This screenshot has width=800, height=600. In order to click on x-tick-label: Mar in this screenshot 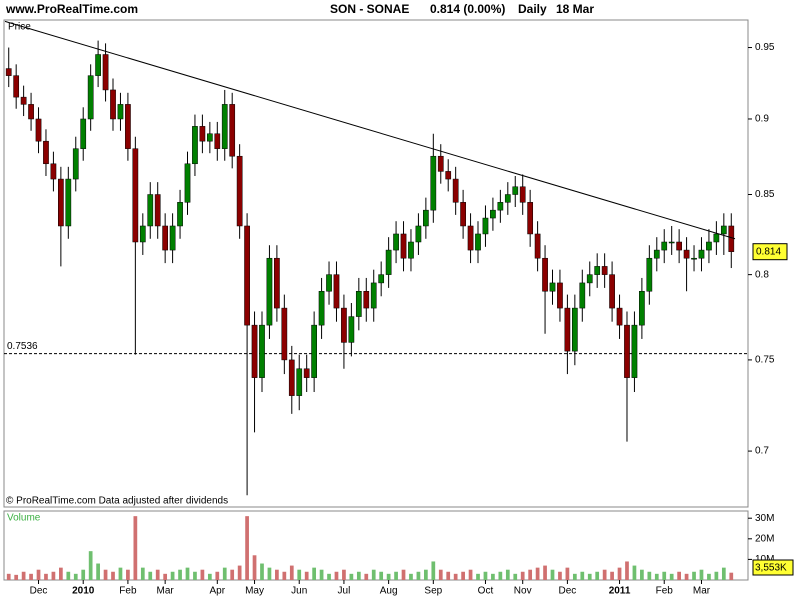, I will do `click(166, 591)`.